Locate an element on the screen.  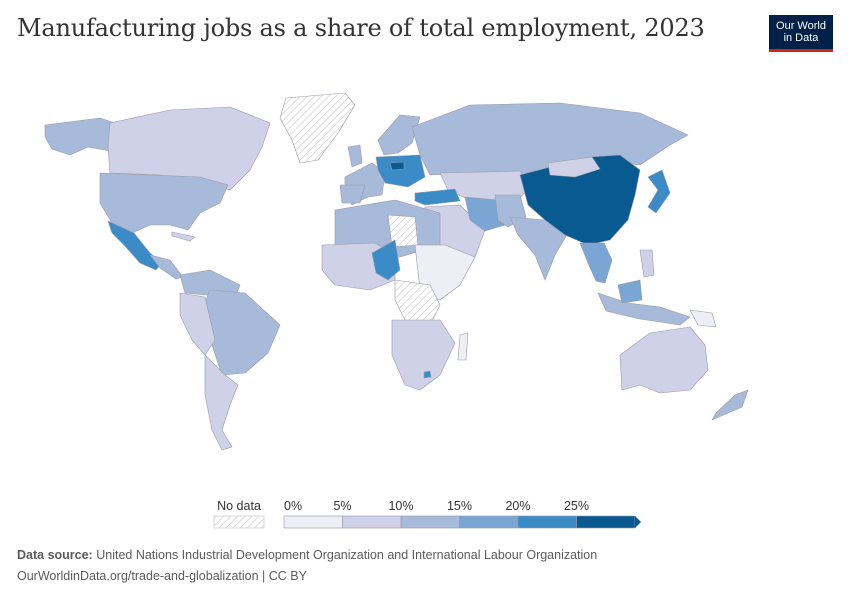
mexico-region is located at coordinates (135, 245).